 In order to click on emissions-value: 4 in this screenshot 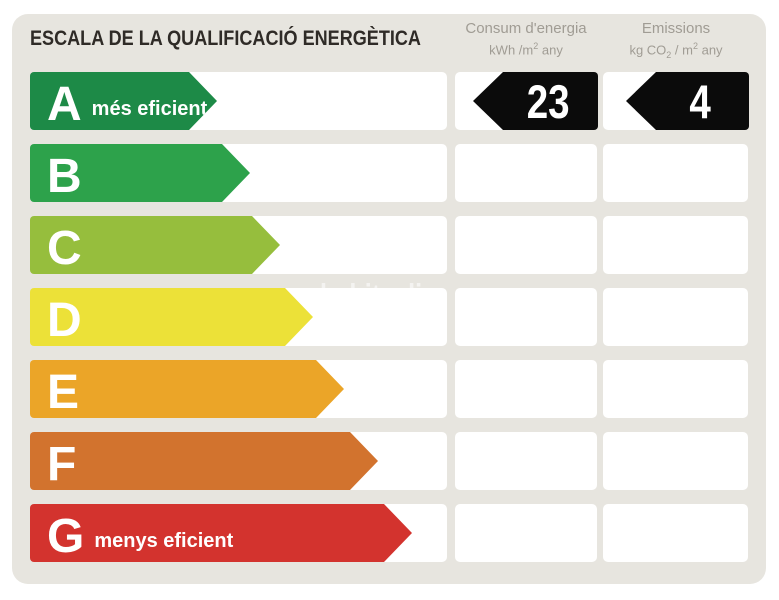, I will do `click(700, 101)`.